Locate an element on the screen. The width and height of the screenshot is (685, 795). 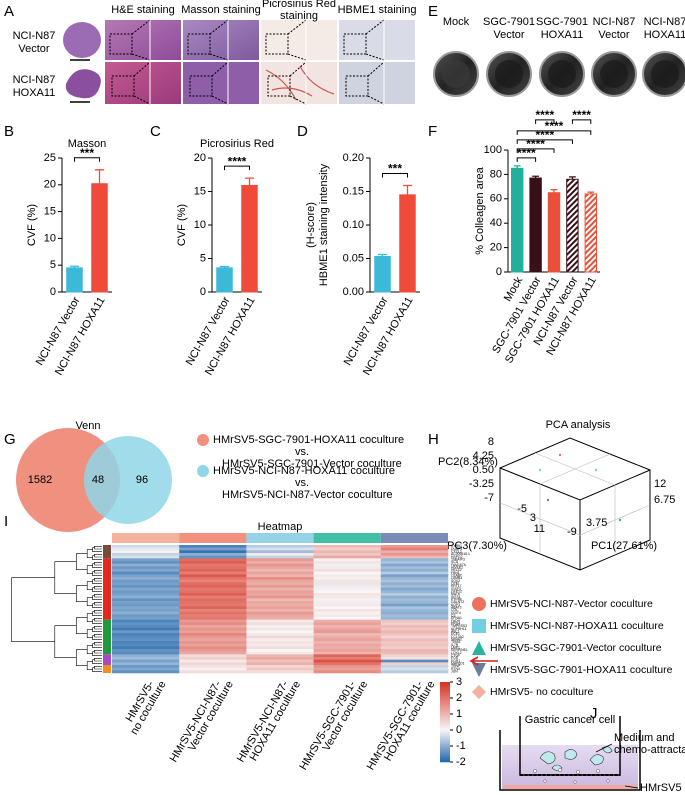
collagen-fibers is located at coordinates (300, 83).